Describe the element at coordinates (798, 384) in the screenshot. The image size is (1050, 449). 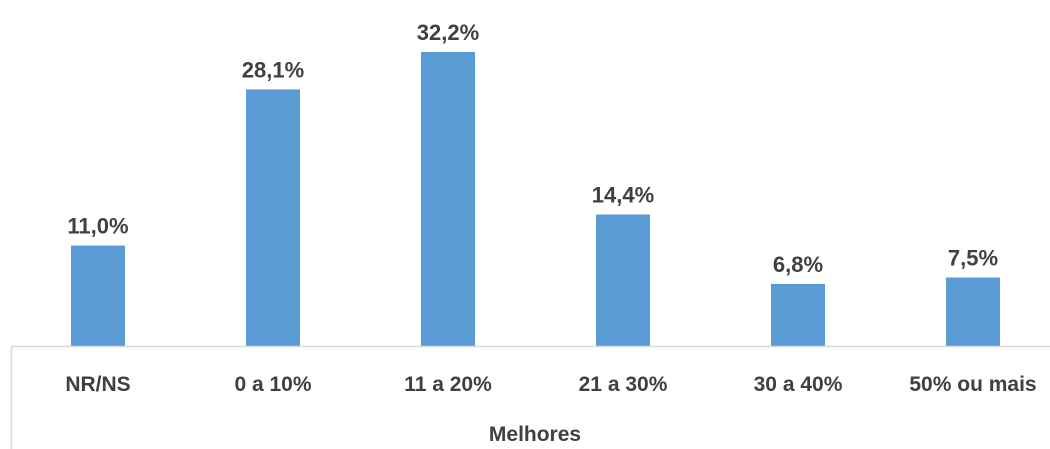
I see `x-tick-label-4: 30 a 40%` at that location.